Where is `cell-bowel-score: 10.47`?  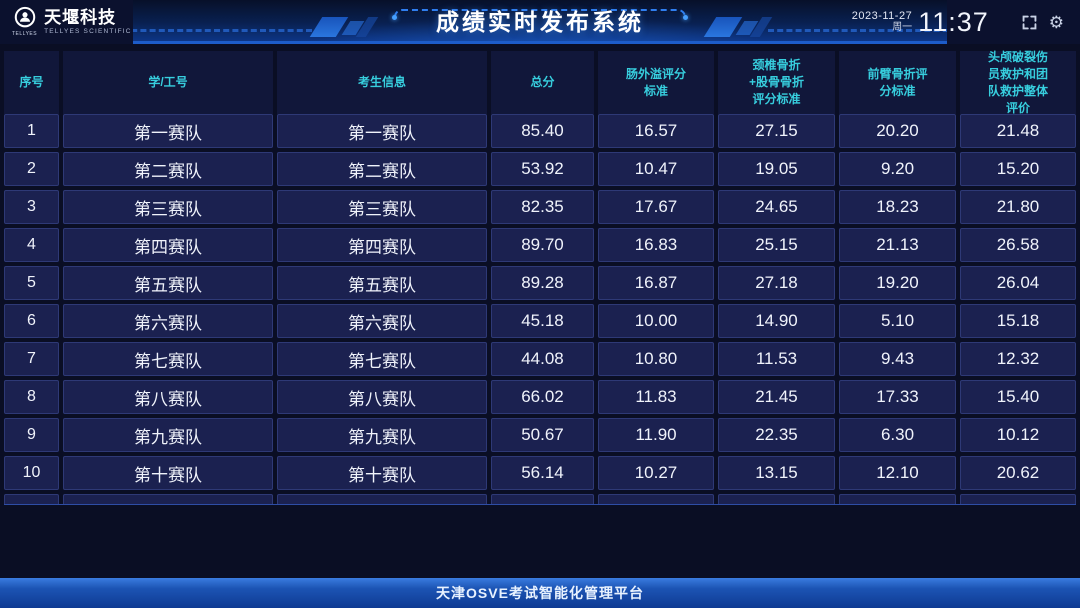
cell-bowel-score: 10.47 is located at coordinates (656, 169).